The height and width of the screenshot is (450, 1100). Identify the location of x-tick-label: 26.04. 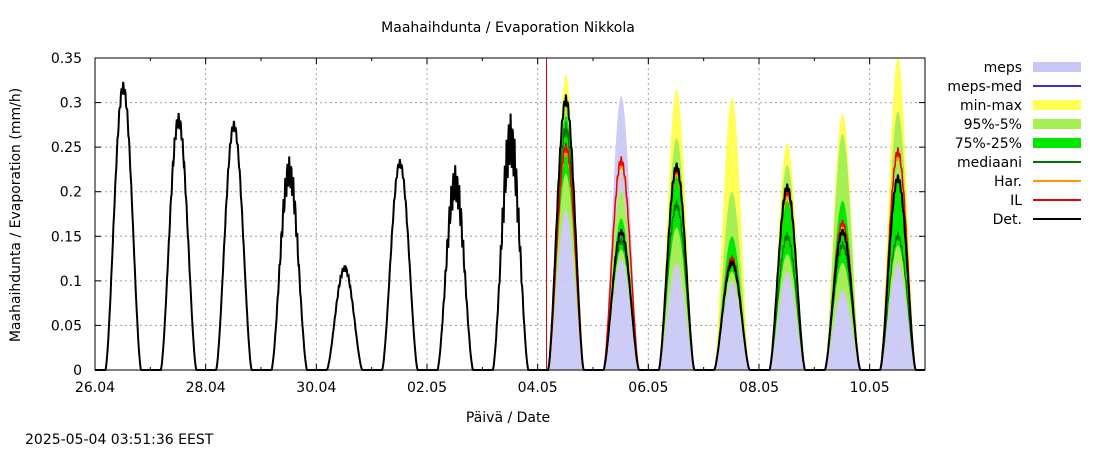
(95, 388).